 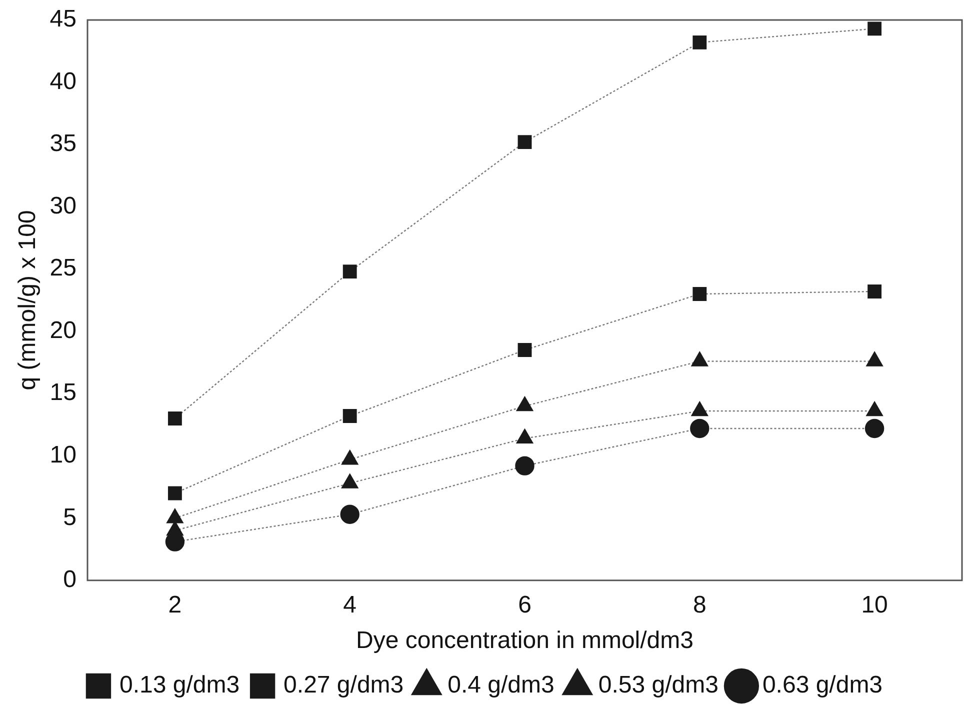 I want to click on y-tick-label: 25, so click(x=63, y=268).